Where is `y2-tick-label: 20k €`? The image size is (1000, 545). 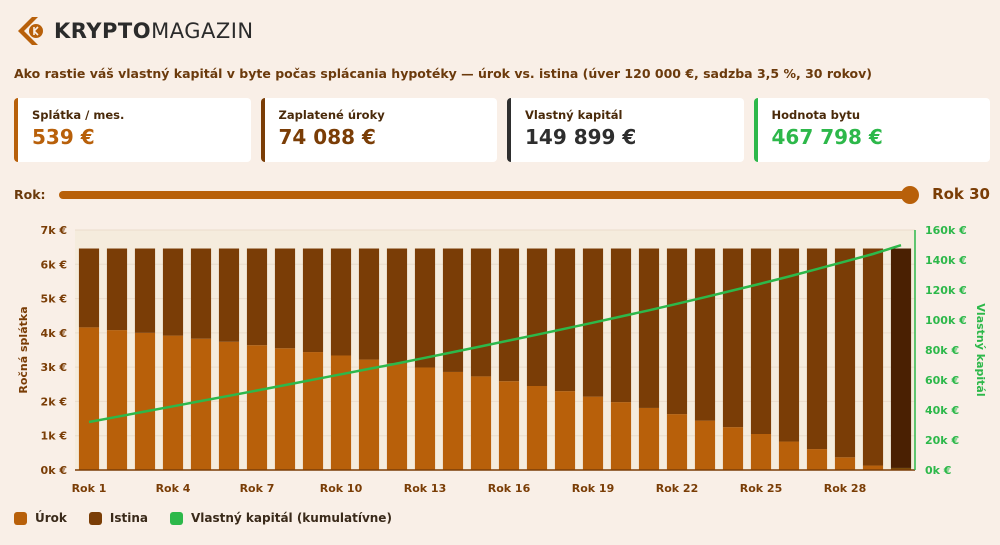 y2-tick-label: 20k € is located at coordinates (942, 440).